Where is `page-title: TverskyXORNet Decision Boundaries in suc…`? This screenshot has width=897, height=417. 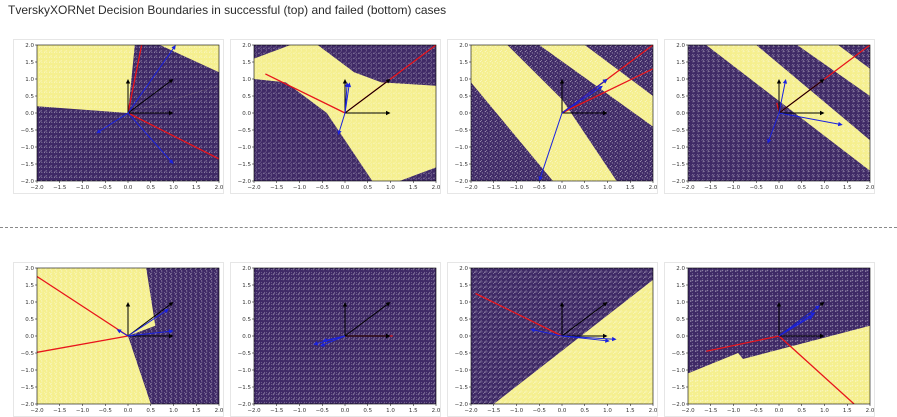
page-title: TverskyXORNet Decision Boundaries in suc… is located at coordinates (227, 10).